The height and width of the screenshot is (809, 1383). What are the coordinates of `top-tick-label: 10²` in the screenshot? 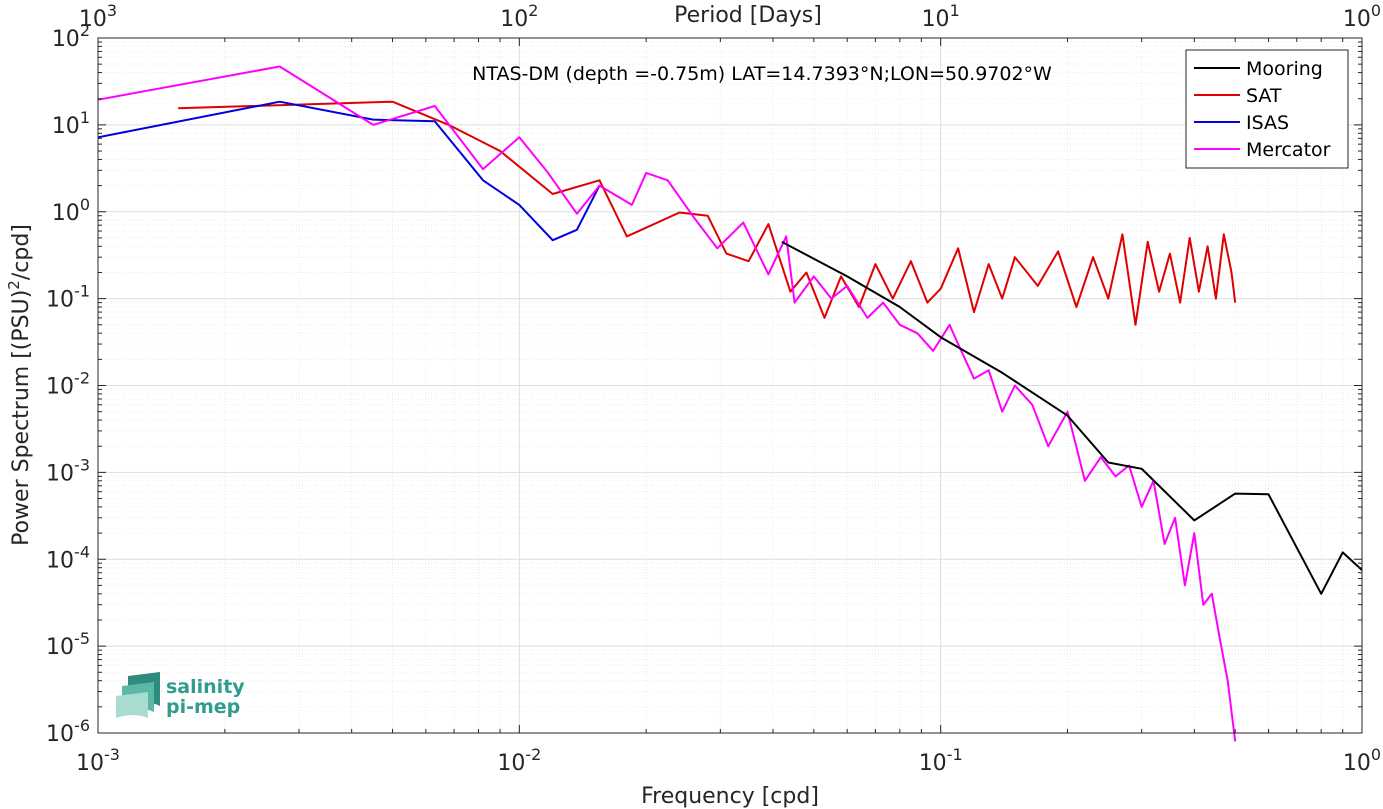 It's located at (519, 16).